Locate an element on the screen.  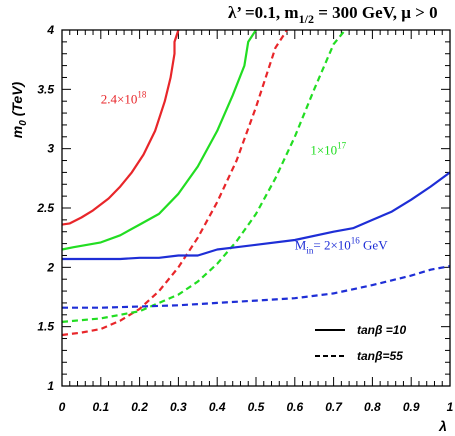
ylabel-main: m is located at coordinates (17, 132).